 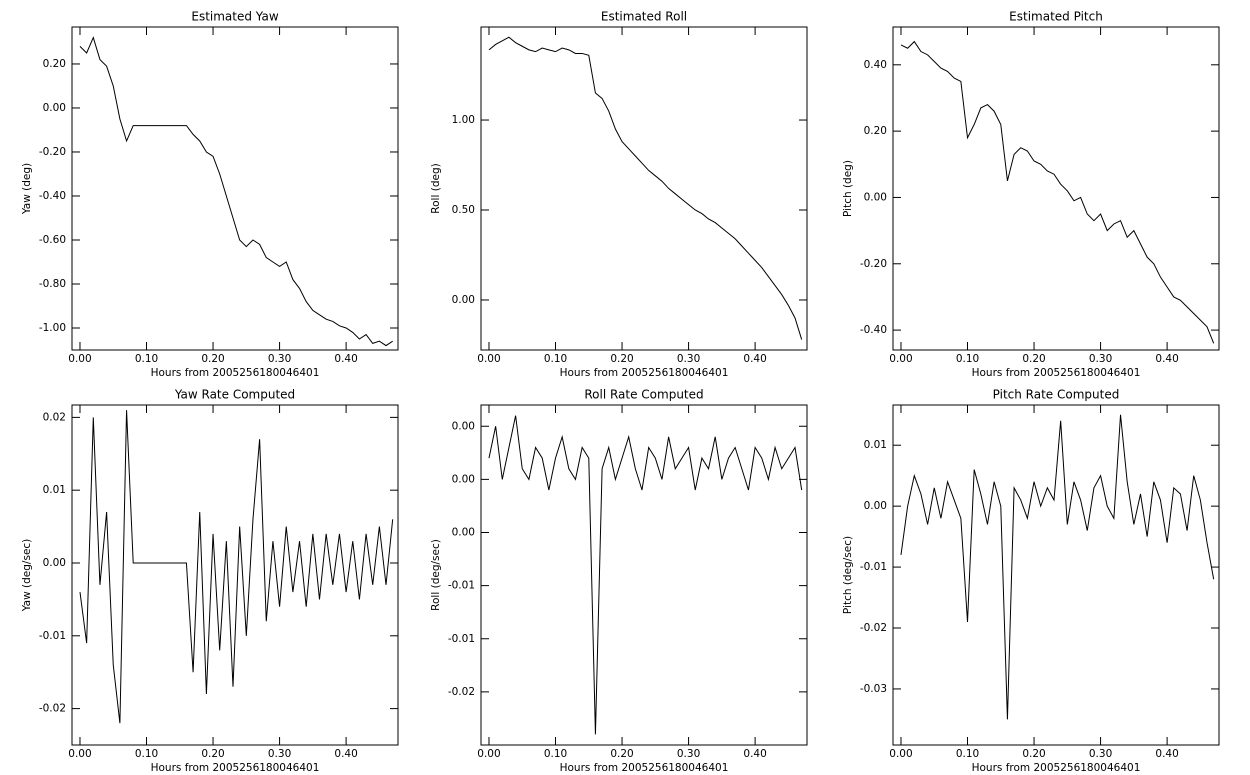 I want to click on y-tick-label: -0.03, so click(x=873, y=689).